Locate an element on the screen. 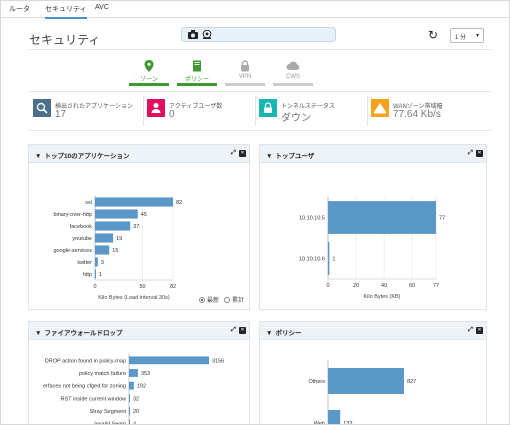  panel-policy: ▼ ポリシー ⤢ ✕ Others 827 Web 133 is located at coordinates (373, 373).